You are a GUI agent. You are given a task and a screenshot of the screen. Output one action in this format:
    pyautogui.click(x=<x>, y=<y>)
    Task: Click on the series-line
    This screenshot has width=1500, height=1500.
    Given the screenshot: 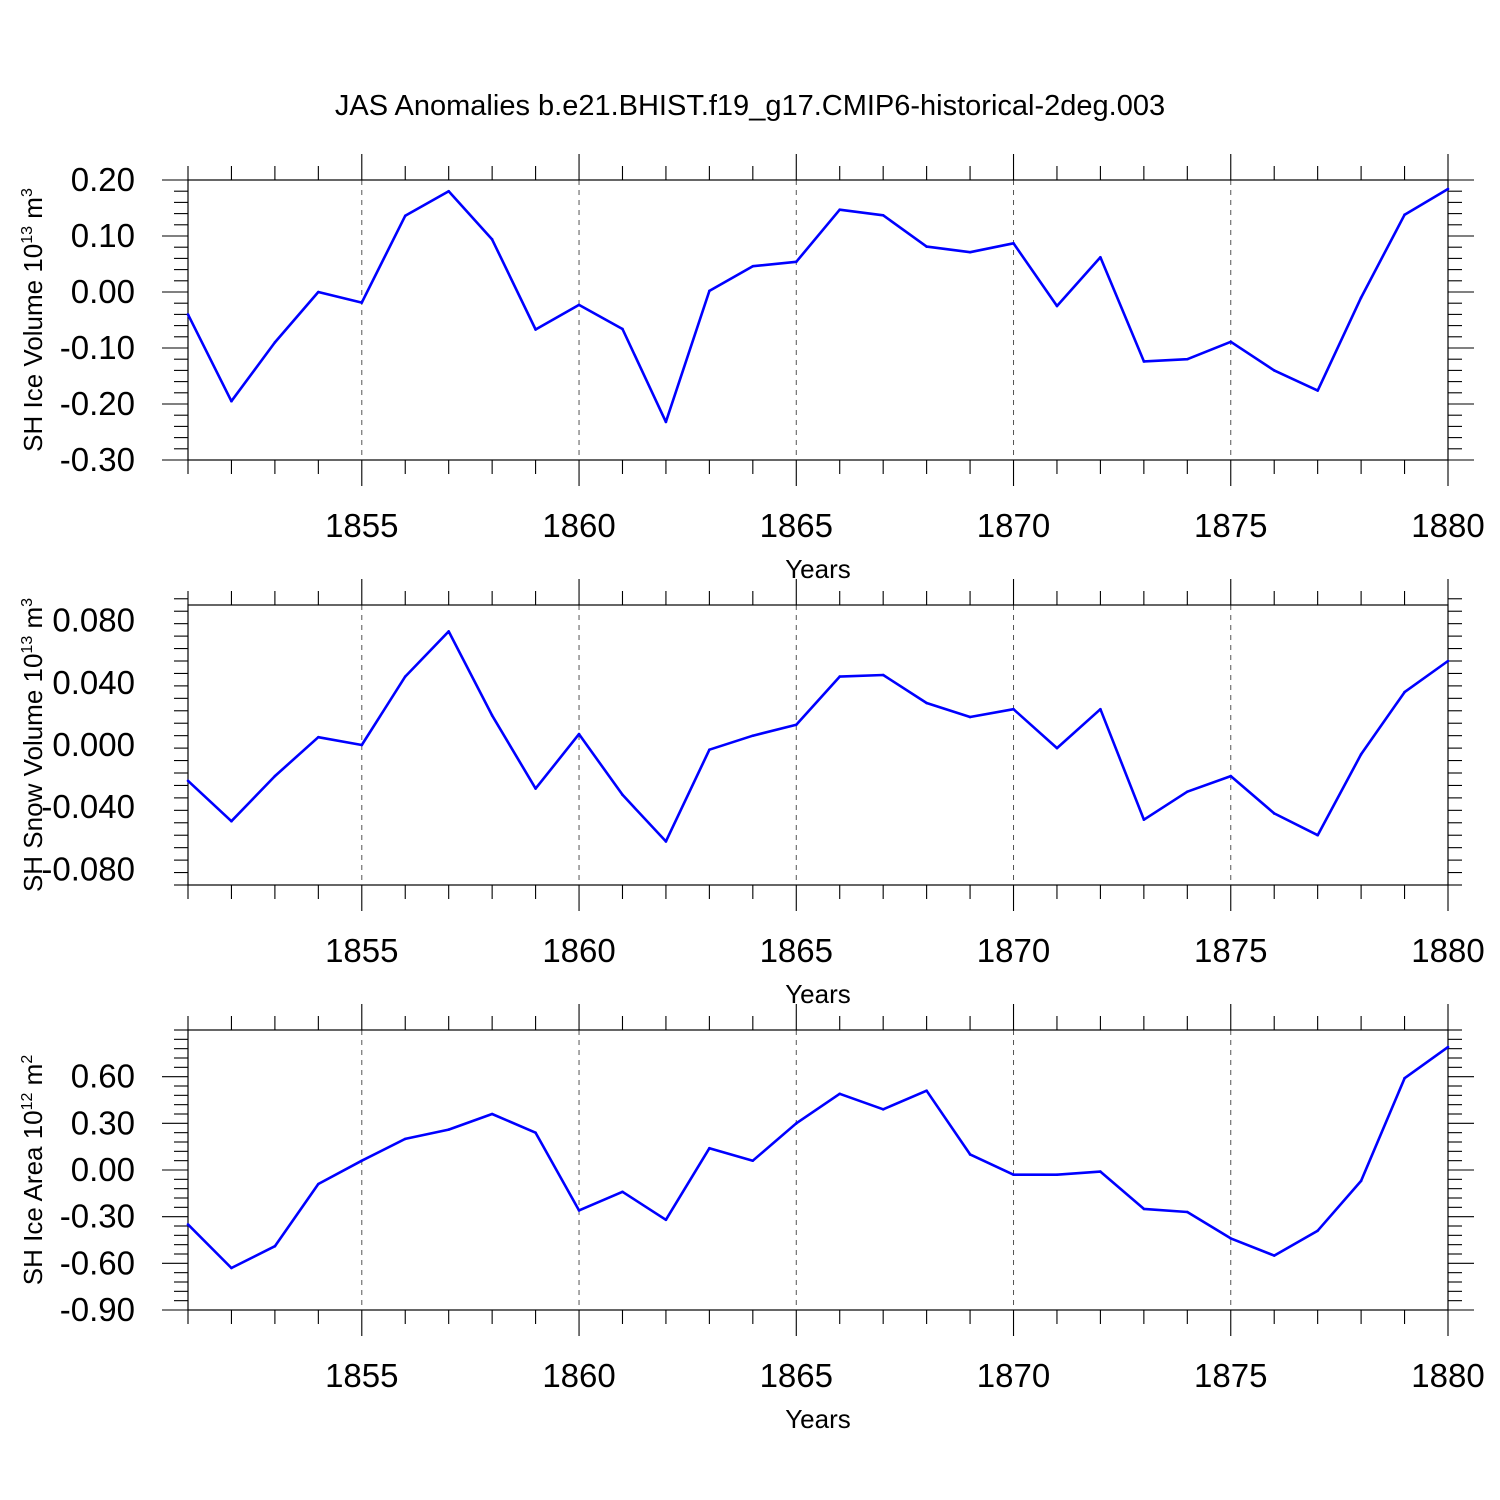 What is the action you would take?
    pyautogui.click(x=818, y=736)
    